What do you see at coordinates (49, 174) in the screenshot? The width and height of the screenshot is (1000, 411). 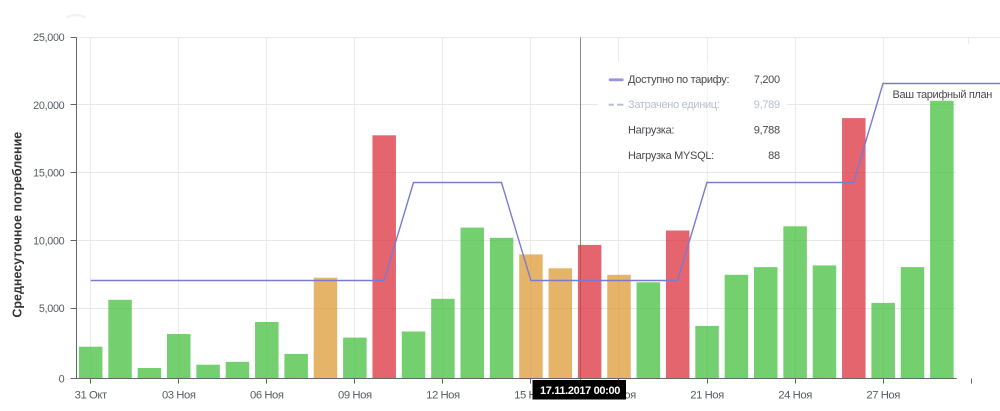 I see `svg-text: 15,000` at bounding box center [49, 174].